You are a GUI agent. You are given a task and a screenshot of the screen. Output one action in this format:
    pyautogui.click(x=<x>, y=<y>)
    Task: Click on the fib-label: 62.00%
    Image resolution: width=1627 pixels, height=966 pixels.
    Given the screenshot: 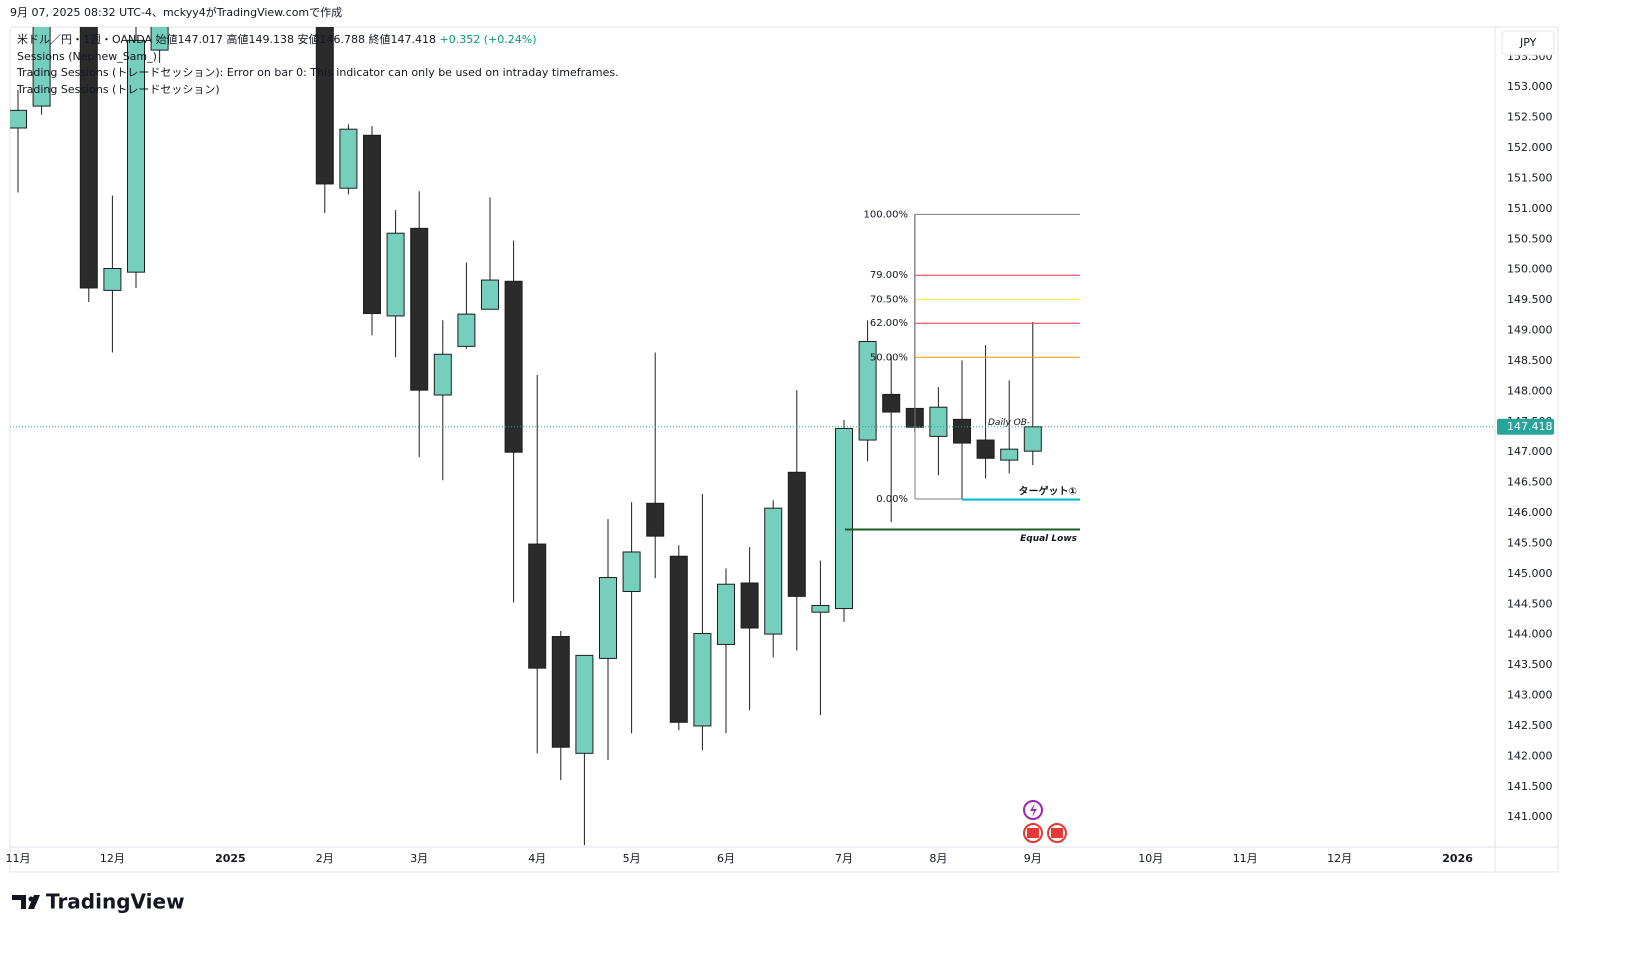 What is the action you would take?
    pyautogui.click(x=889, y=323)
    